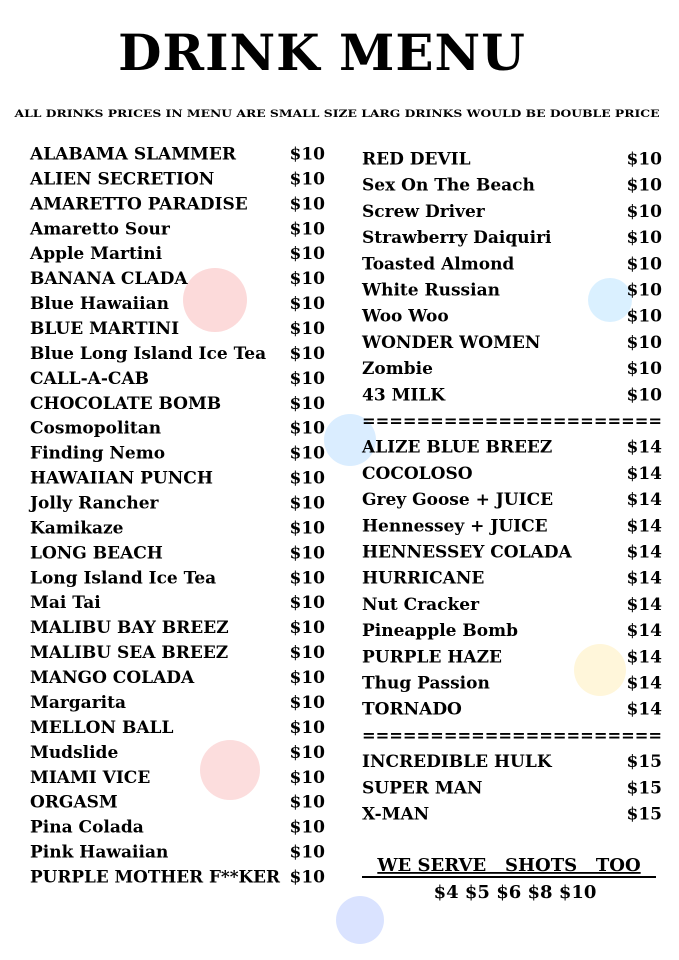 The height and width of the screenshot is (960, 679). What do you see at coordinates (457, 500) in the screenshot?
I see `item-name: Grey Goose + JUICE` at bounding box center [457, 500].